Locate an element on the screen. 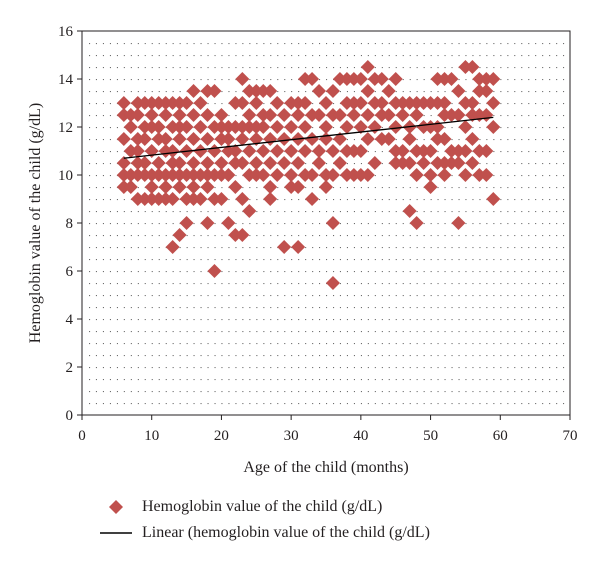 The height and width of the screenshot is (565, 600). y-tick-label: 6 is located at coordinates (70, 272).